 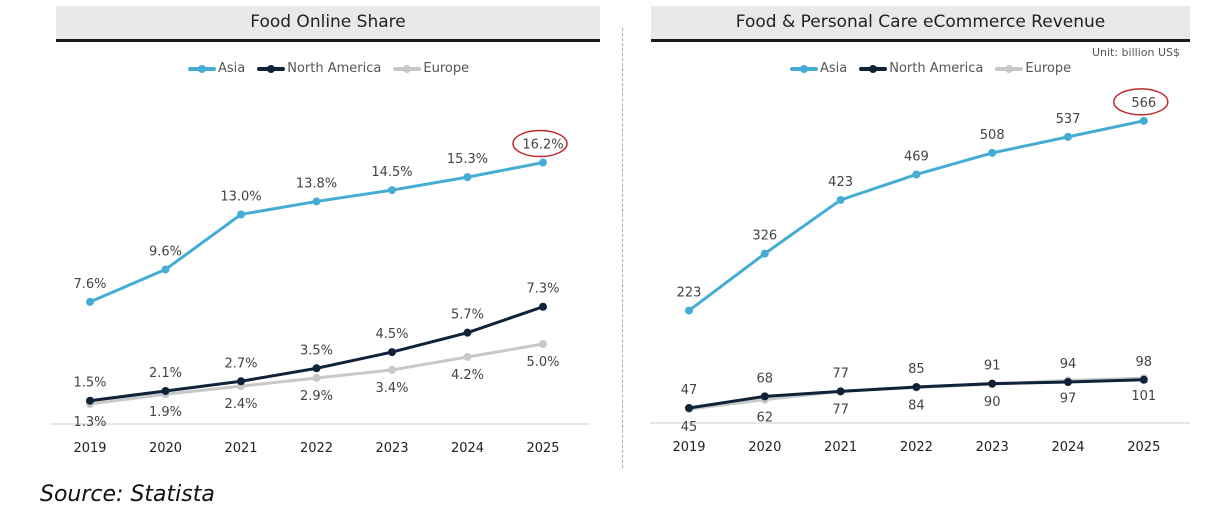 I want to click on data-label: 566, so click(x=1143, y=103).